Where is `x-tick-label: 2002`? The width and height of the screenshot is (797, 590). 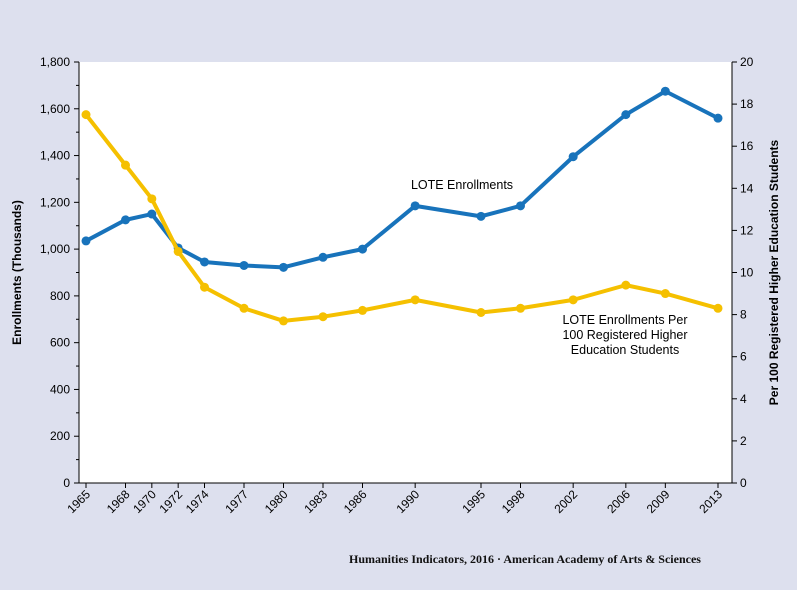
x-tick-label: 2002 is located at coordinates (566, 501).